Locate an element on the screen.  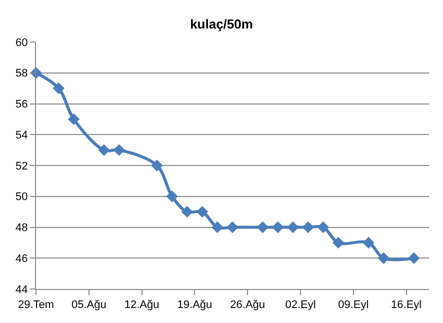
y-tick-label: 54 is located at coordinates (22, 135).